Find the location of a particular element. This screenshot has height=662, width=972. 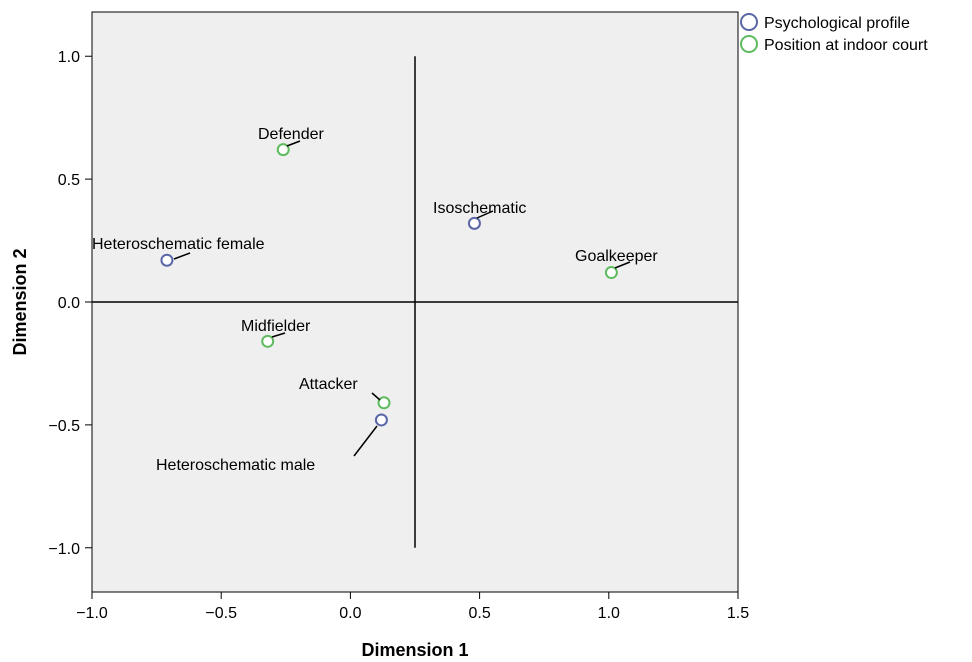

legend-item: Position at indoor court is located at coordinates (834, 44).